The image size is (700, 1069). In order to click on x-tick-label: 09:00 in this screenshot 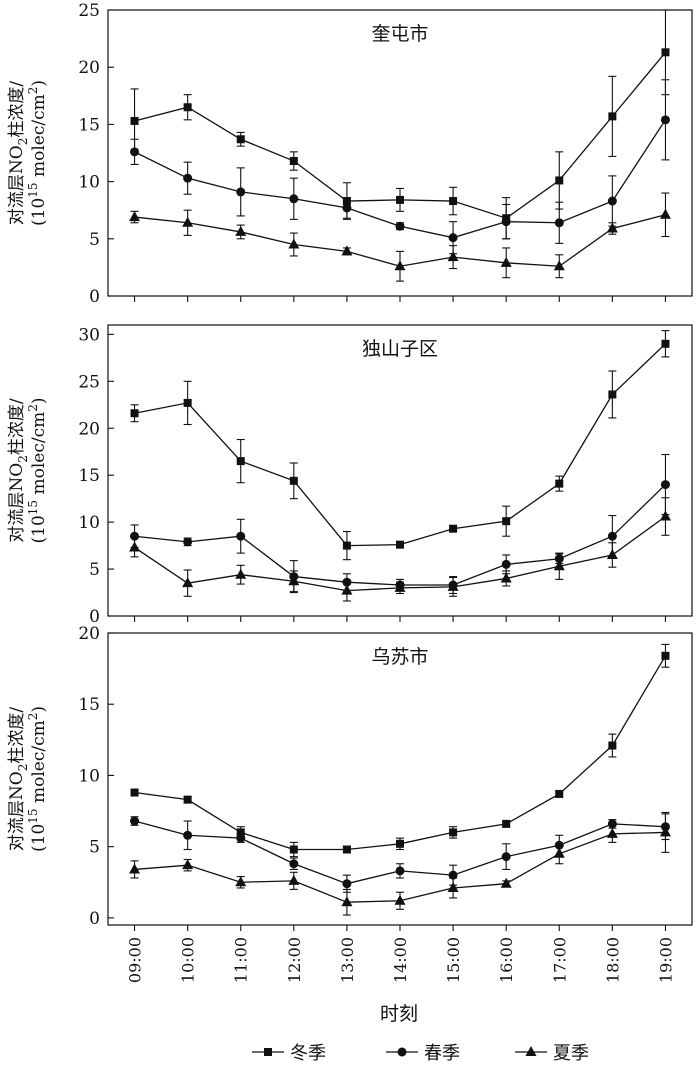, I will do `click(135, 960)`.